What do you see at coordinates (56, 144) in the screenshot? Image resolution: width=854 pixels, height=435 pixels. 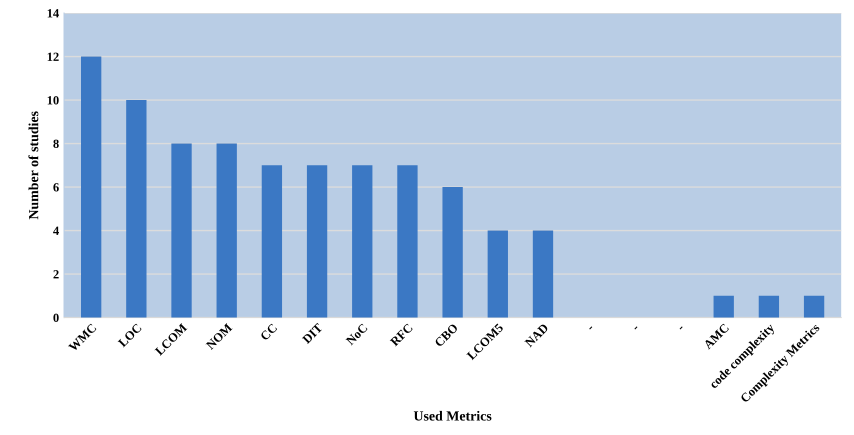 I see `y-tick-label: 8` at bounding box center [56, 144].